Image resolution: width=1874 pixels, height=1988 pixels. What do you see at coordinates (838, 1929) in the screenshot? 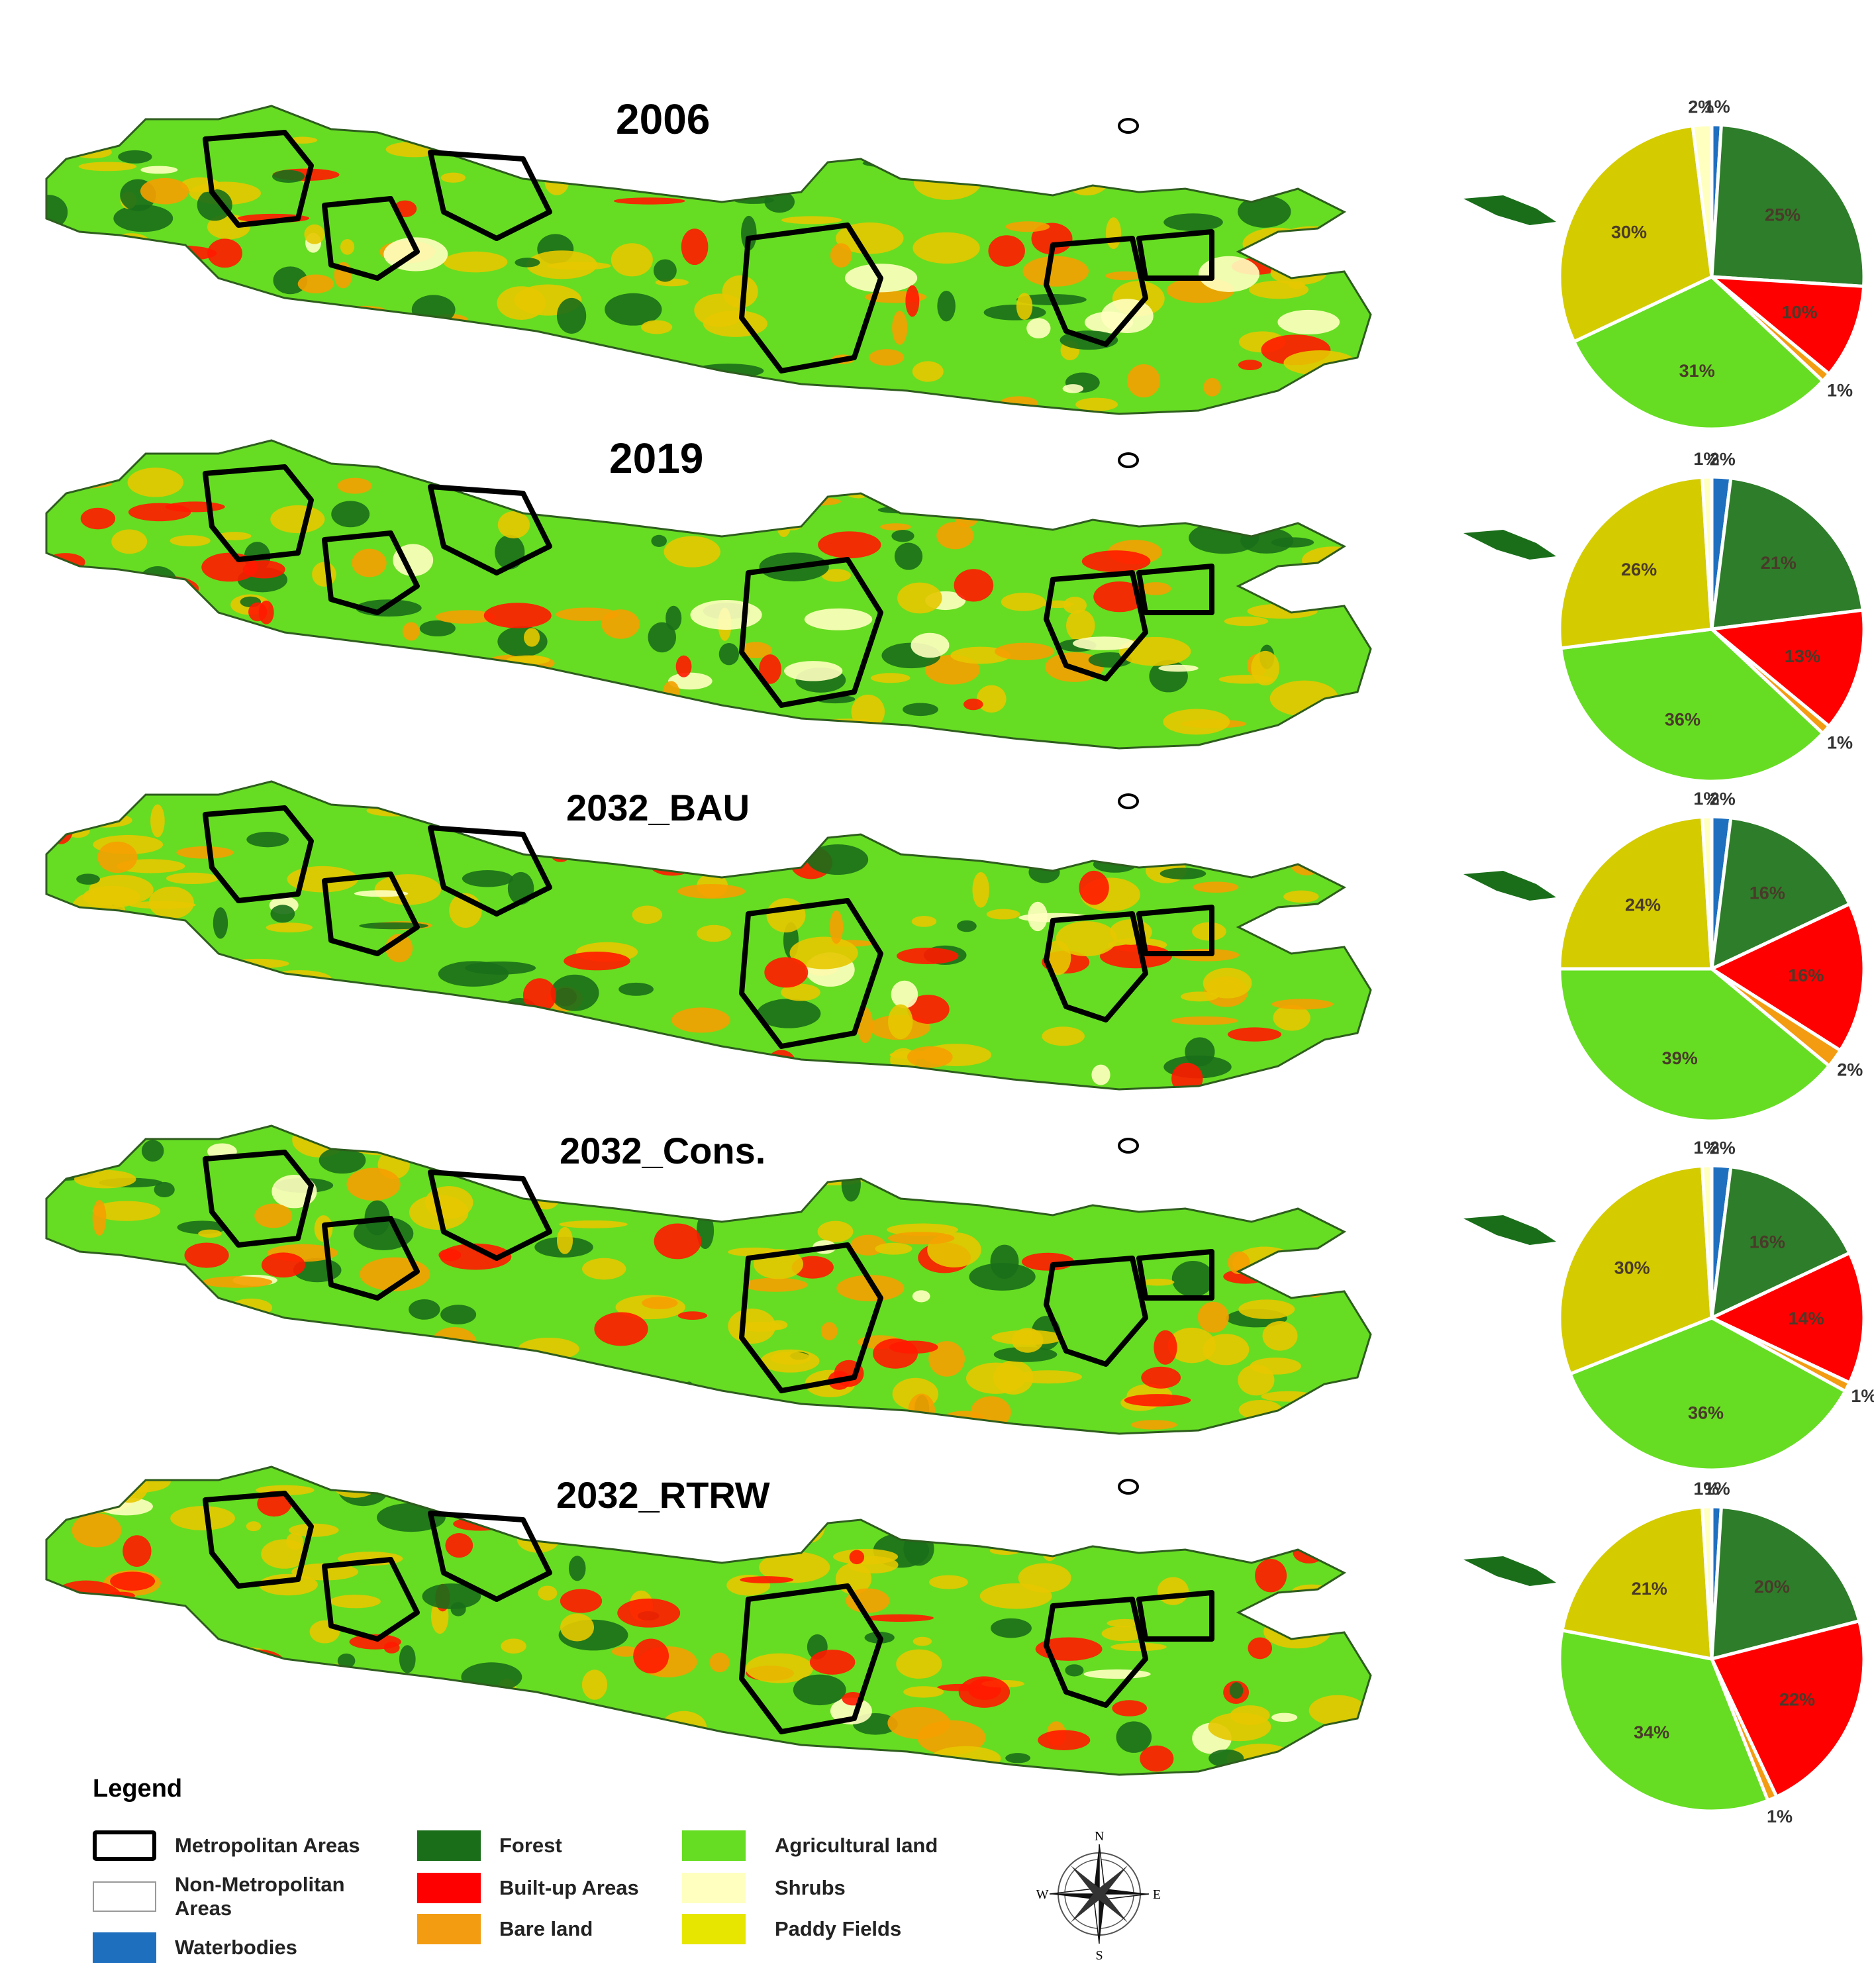
I see `legend-label: Paddy Fields` at bounding box center [838, 1929].